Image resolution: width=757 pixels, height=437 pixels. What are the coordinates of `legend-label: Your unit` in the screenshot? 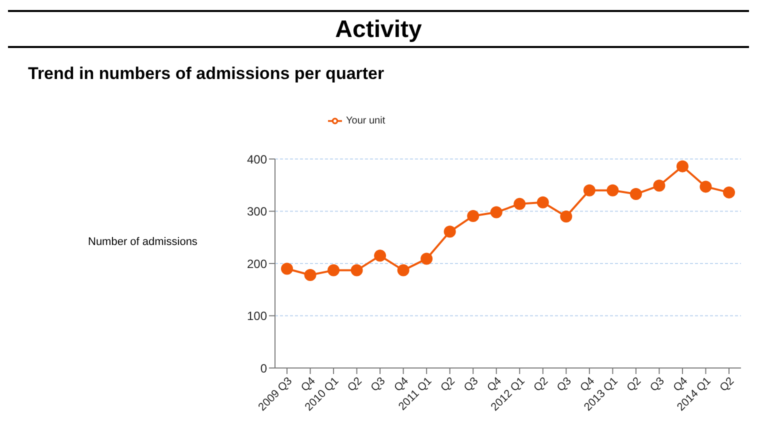 It's located at (366, 121).